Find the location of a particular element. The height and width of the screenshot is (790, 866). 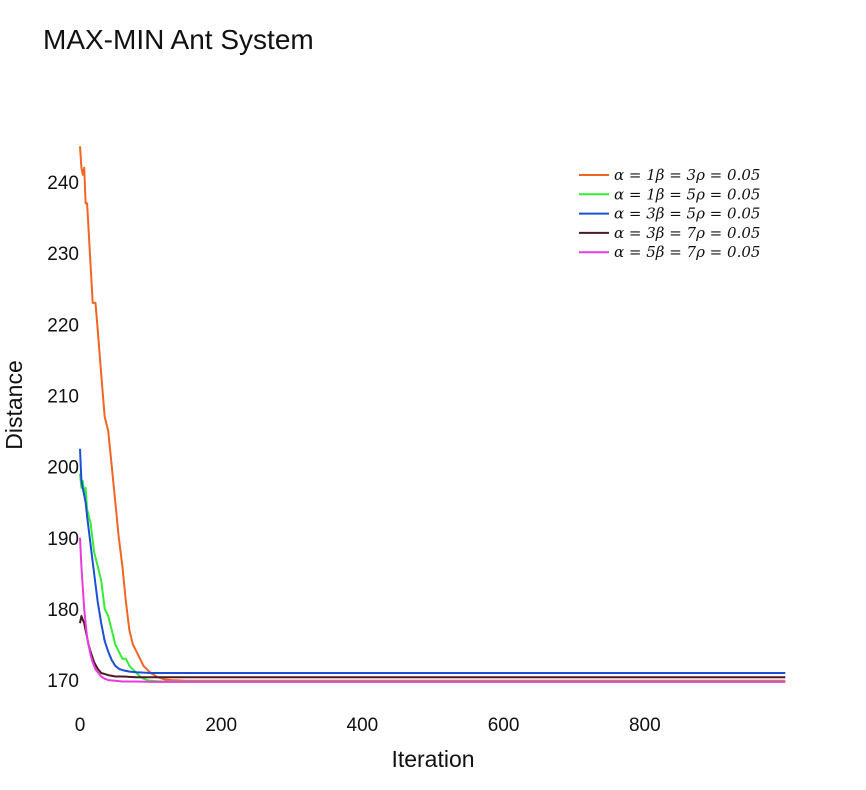

x-axis-title: Iteration is located at coordinates (432, 759).